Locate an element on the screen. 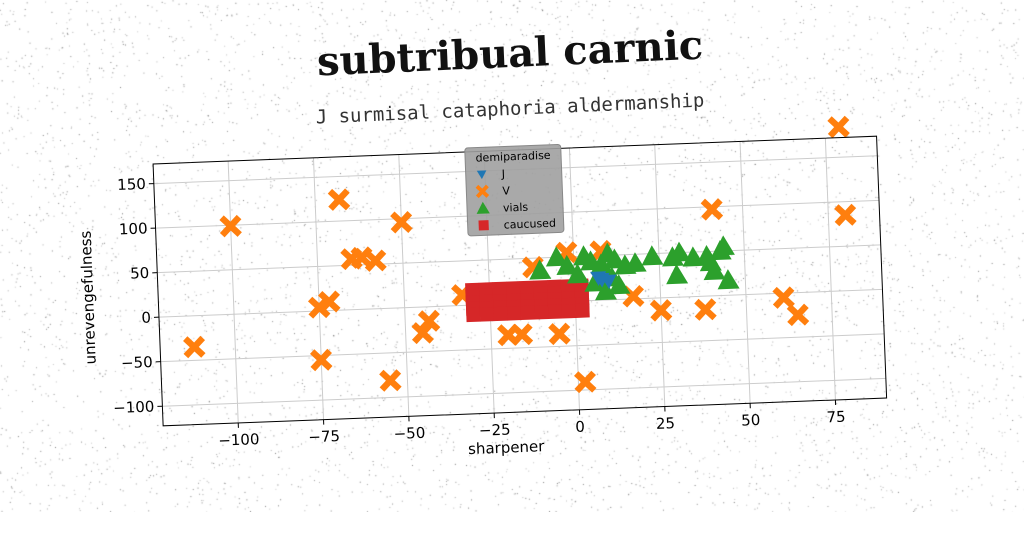  series-caucused is located at coordinates (527, 301).